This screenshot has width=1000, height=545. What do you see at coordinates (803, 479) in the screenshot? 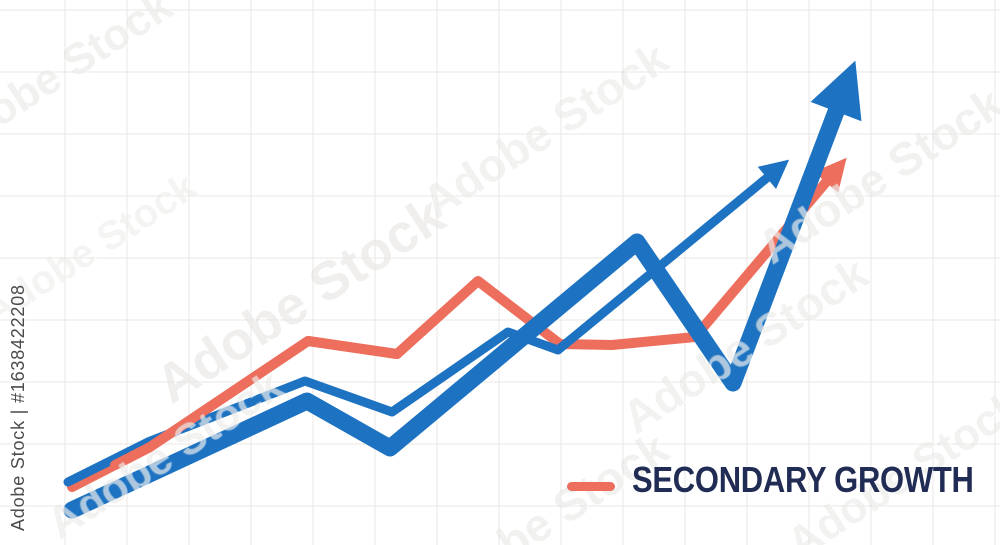
I see `legend-label: SECONDARY GROWTH` at bounding box center [803, 479].